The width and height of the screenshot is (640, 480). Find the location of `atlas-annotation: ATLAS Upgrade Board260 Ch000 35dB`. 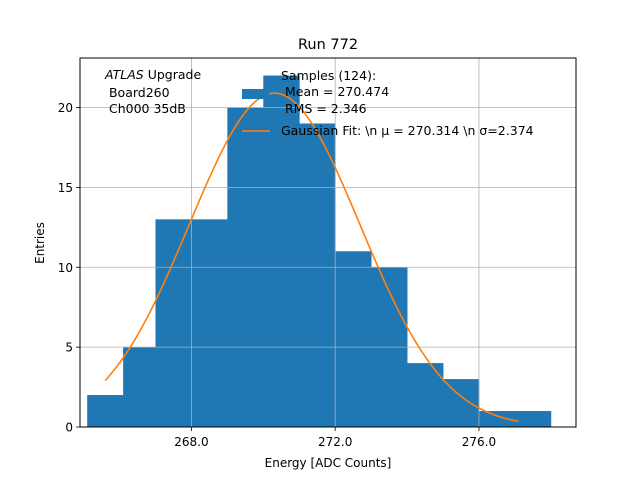

atlas-annotation: ATLAS Upgrade Board260 Ch000 35dB is located at coordinates (152, 91).